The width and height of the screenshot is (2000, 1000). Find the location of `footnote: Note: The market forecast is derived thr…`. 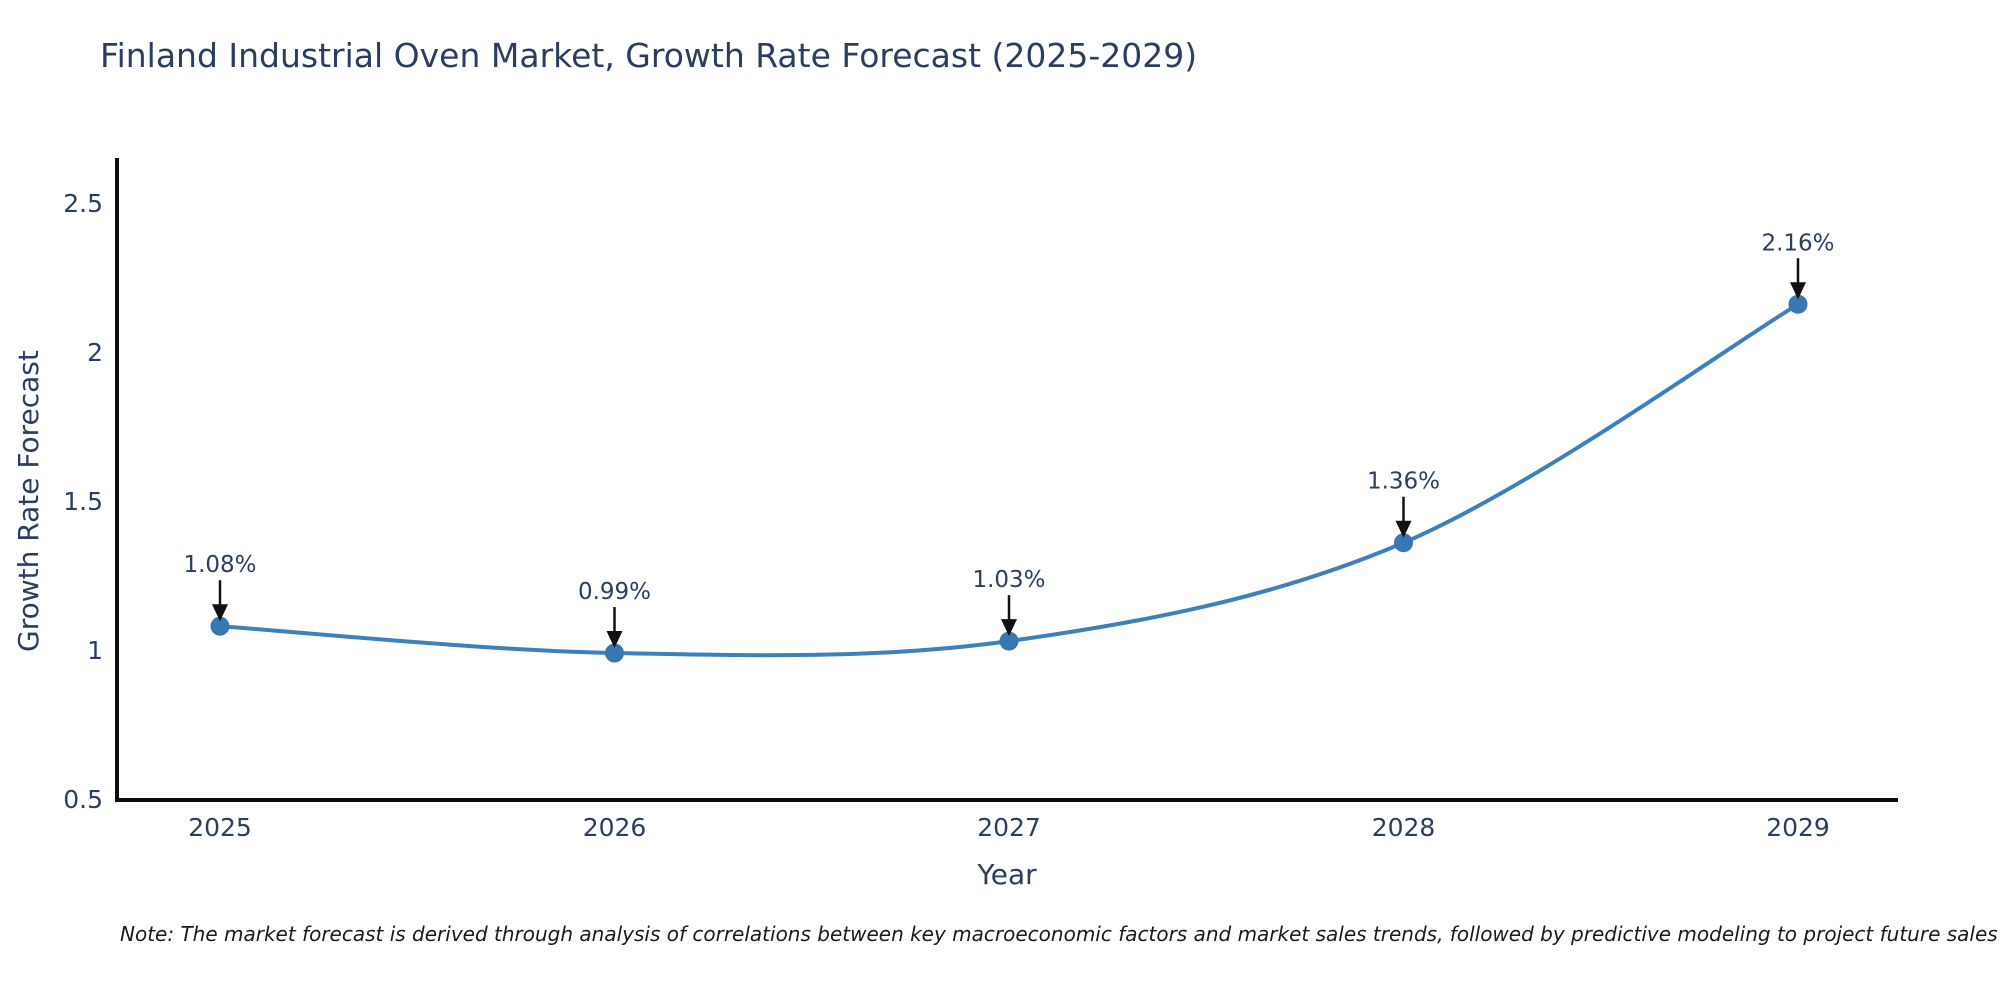

footnote: Note: The market forecast is derived thr… is located at coordinates (1059, 934).